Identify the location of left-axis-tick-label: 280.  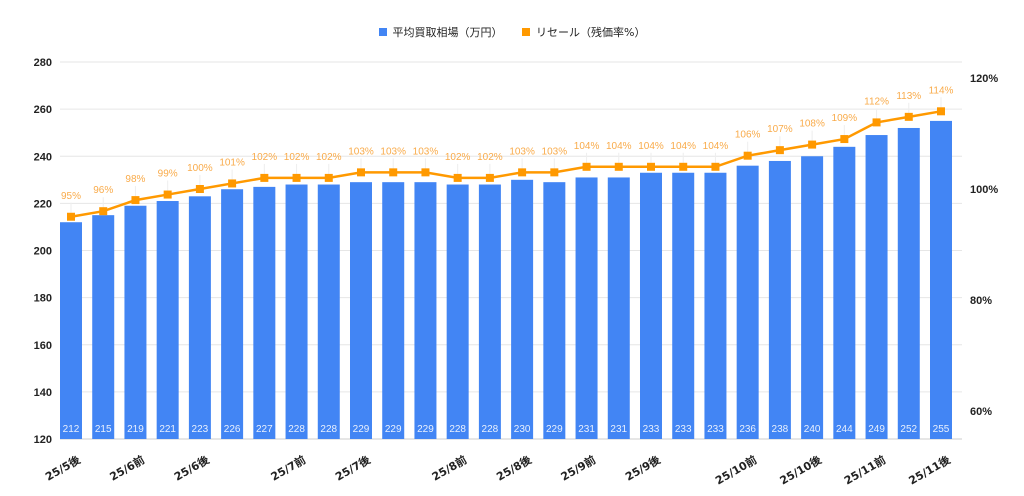
(43, 63).